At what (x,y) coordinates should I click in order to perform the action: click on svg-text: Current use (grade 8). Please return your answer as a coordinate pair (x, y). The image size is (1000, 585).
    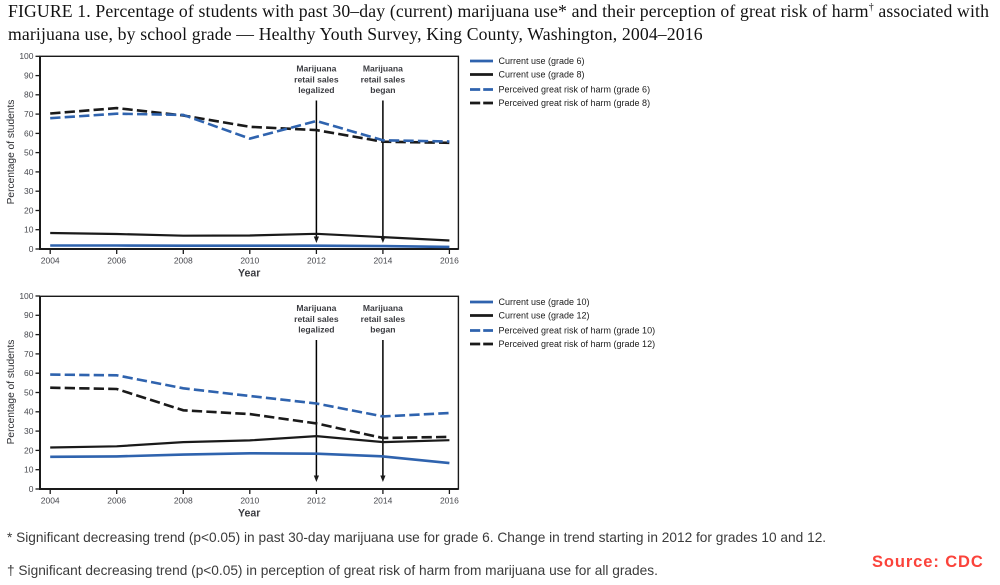
    Looking at the image, I should click on (542, 75).